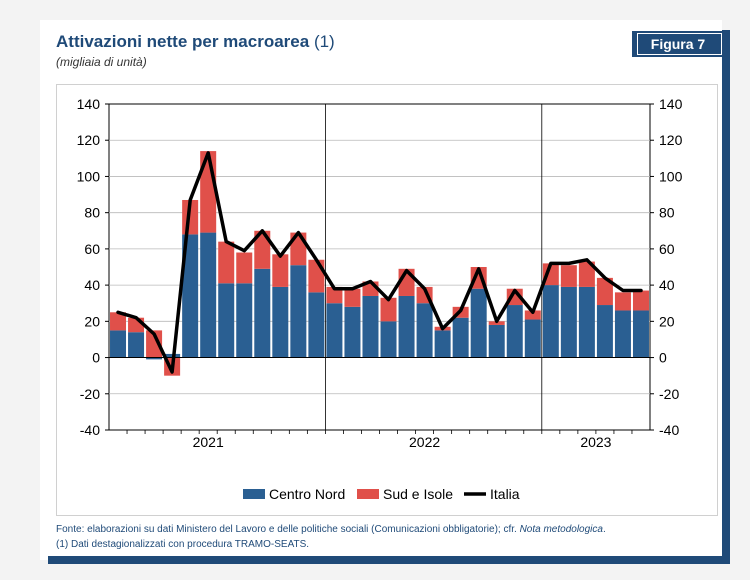 The image size is (750, 580). I want to click on y-tick-label-left: 140, so click(89, 104).